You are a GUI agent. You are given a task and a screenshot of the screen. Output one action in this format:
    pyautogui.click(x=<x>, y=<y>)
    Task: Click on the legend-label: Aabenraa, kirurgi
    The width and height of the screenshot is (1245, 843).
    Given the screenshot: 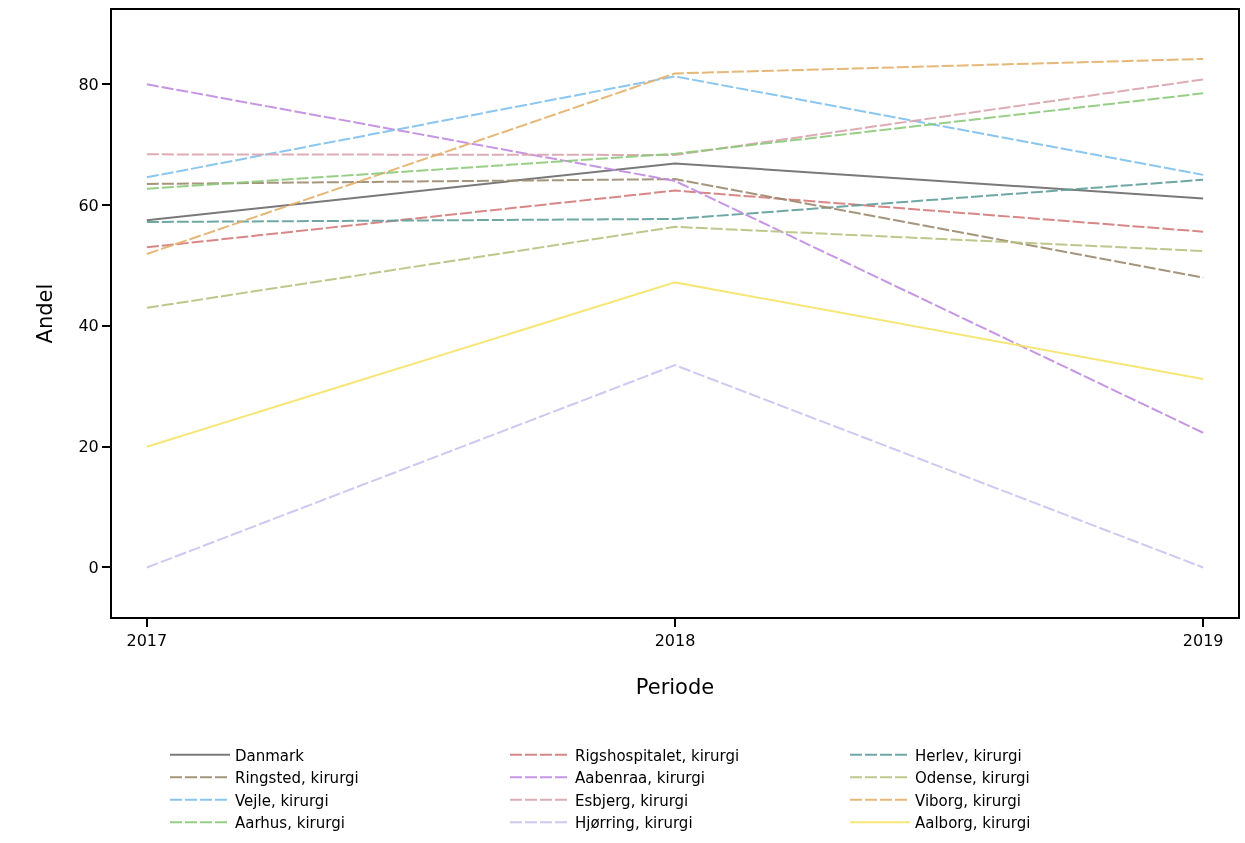 What is the action you would take?
    pyautogui.click(x=640, y=778)
    